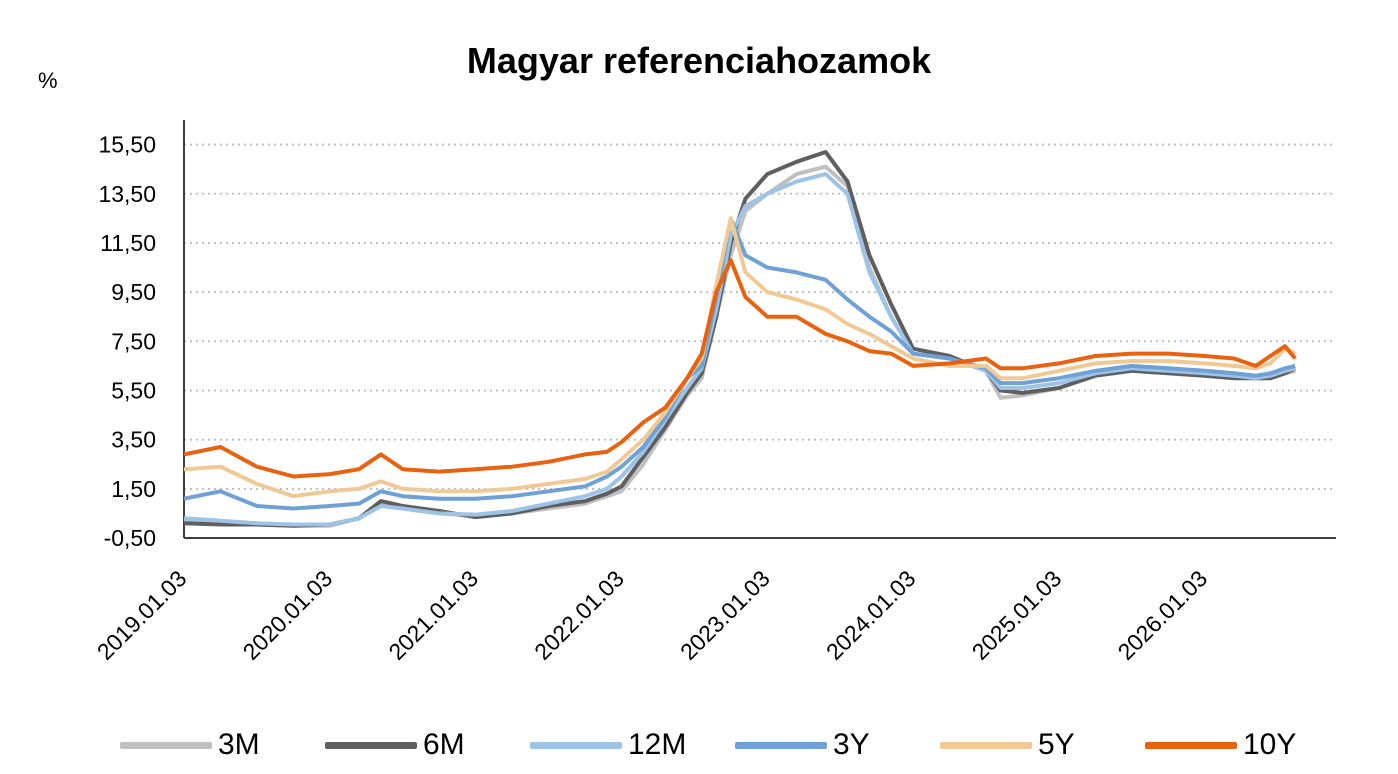  I want to click on y-tick-label: 7,50, so click(133, 341).